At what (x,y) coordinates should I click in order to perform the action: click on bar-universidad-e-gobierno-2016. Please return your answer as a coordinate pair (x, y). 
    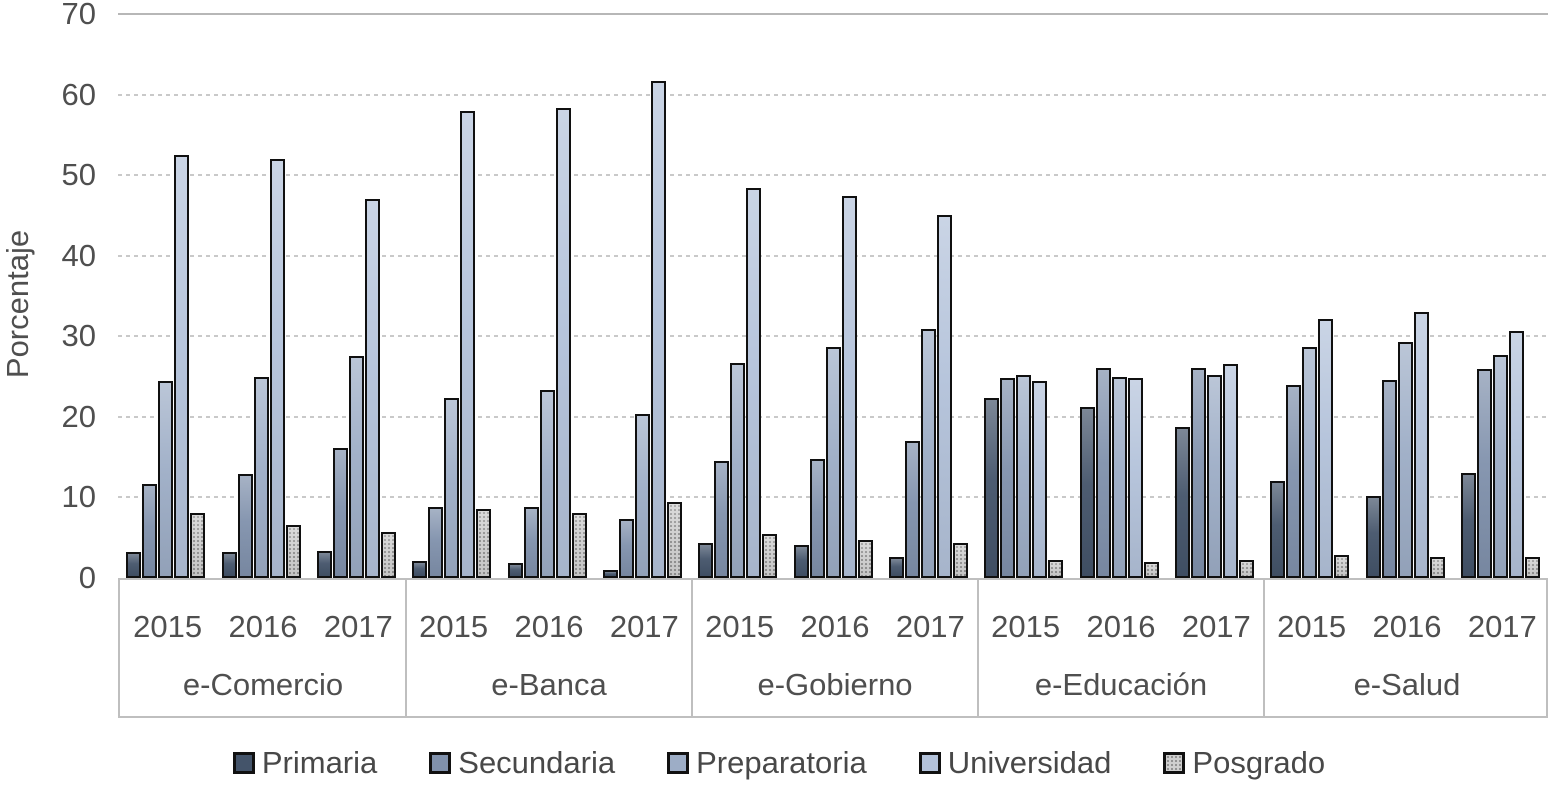
    Looking at the image, I should click on (849, 387).